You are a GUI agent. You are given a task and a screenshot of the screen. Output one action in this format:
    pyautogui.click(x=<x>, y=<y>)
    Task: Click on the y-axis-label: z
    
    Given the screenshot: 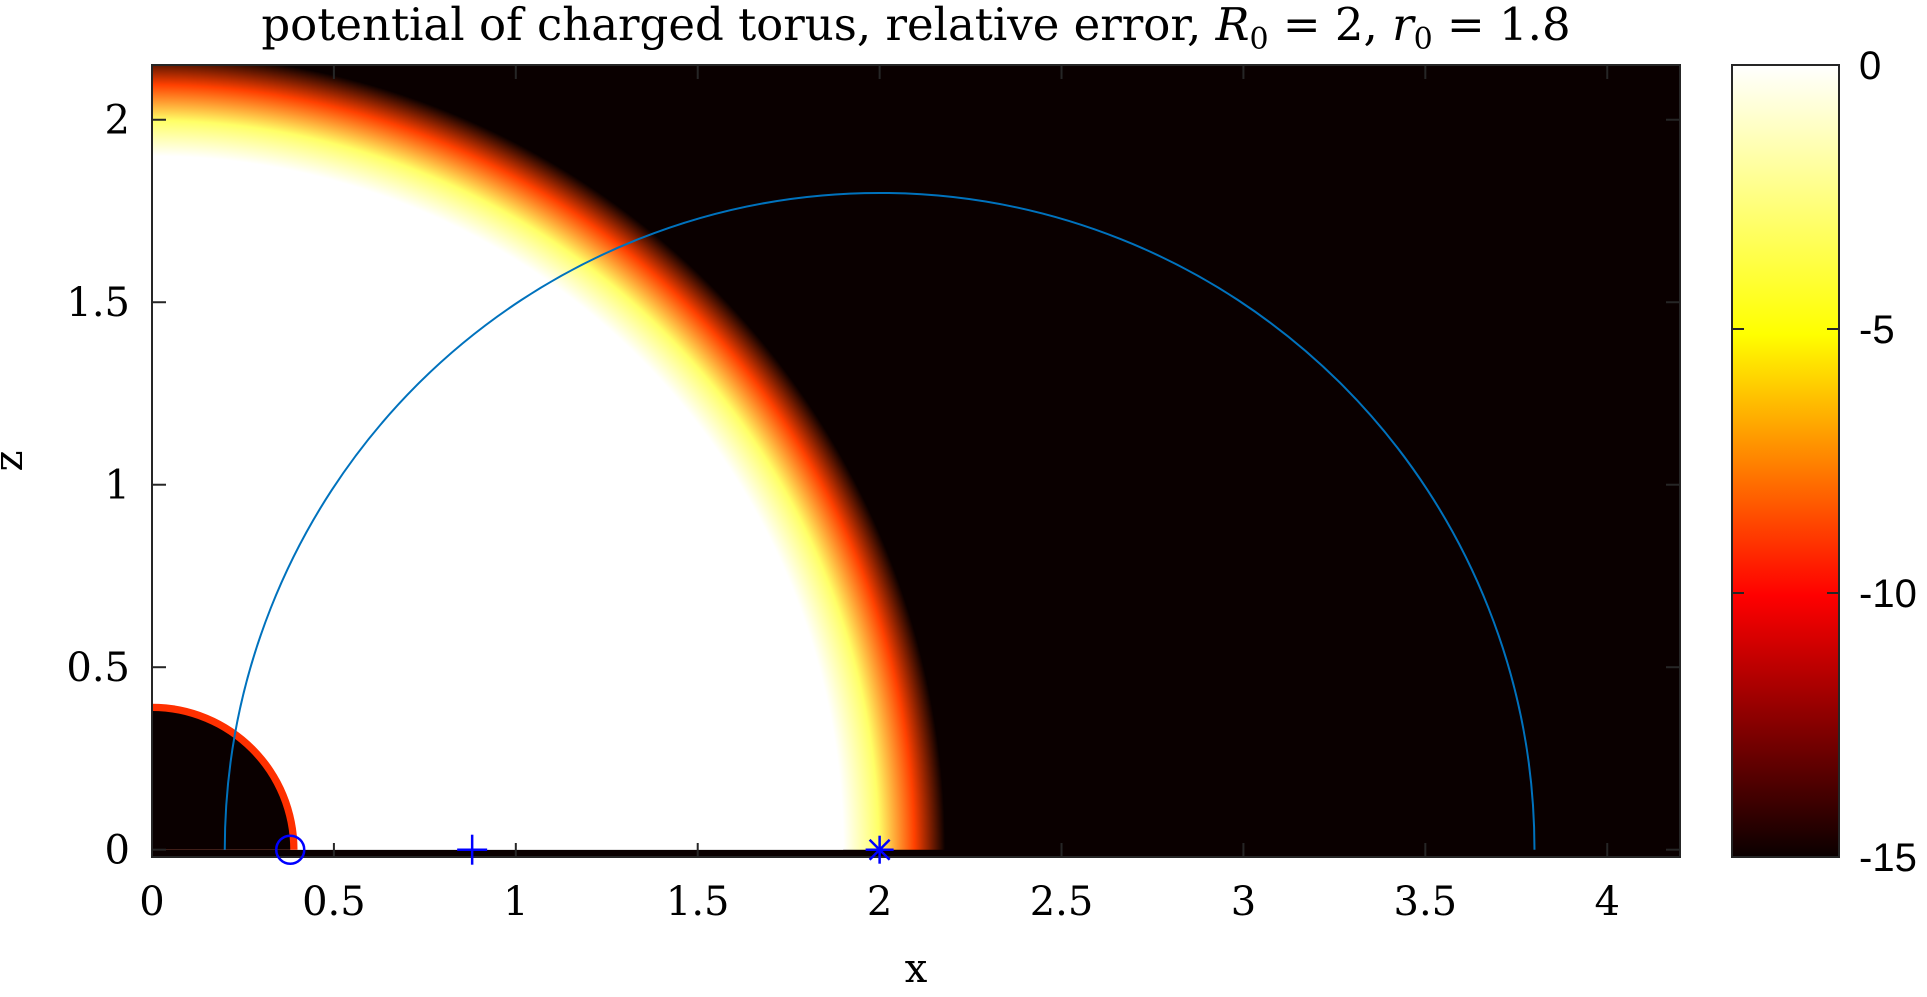 What is the action you would take?
    pyautogui.click(x=16, y=460)
    